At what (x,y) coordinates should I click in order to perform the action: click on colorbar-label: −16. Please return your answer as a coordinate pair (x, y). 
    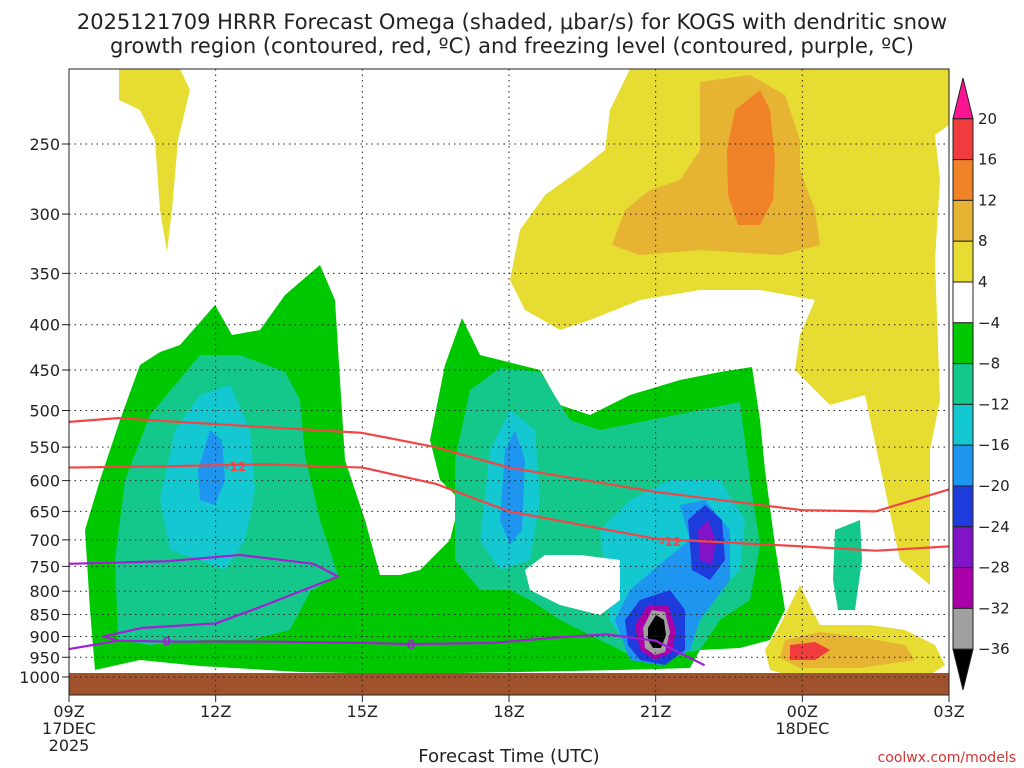
    Looking at the image, I should click on (994, 445).